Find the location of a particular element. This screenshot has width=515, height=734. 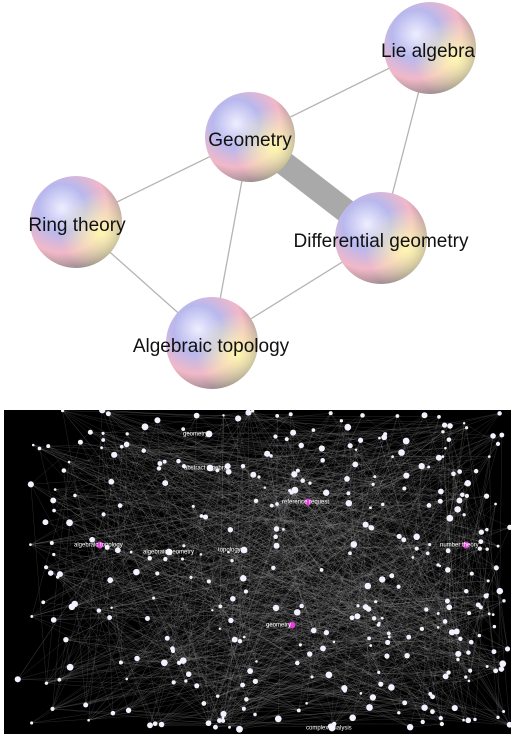

network-hub-7: geometry is located at coordinates (281, 625).